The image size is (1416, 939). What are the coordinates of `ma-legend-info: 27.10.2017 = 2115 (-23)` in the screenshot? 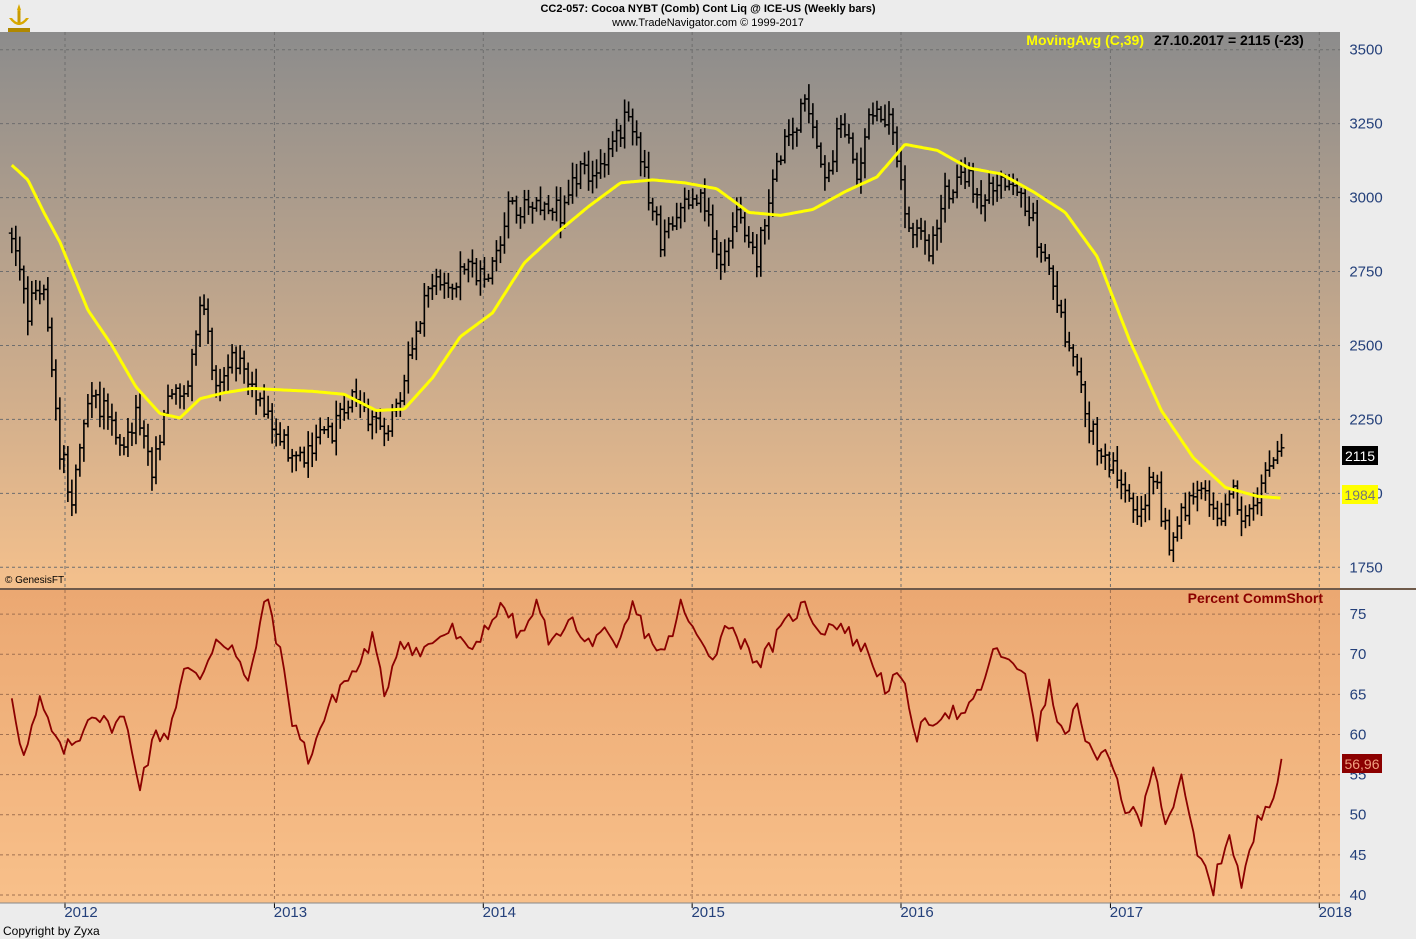 It's located at (1229, 40).